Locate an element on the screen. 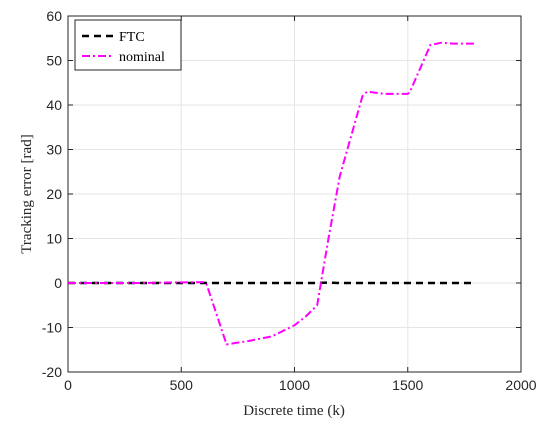 The width and height of the screenshot is (550, 426). x-tick-labels: 0 500 1000 1500 2000 is located at coordinates (300, 385).